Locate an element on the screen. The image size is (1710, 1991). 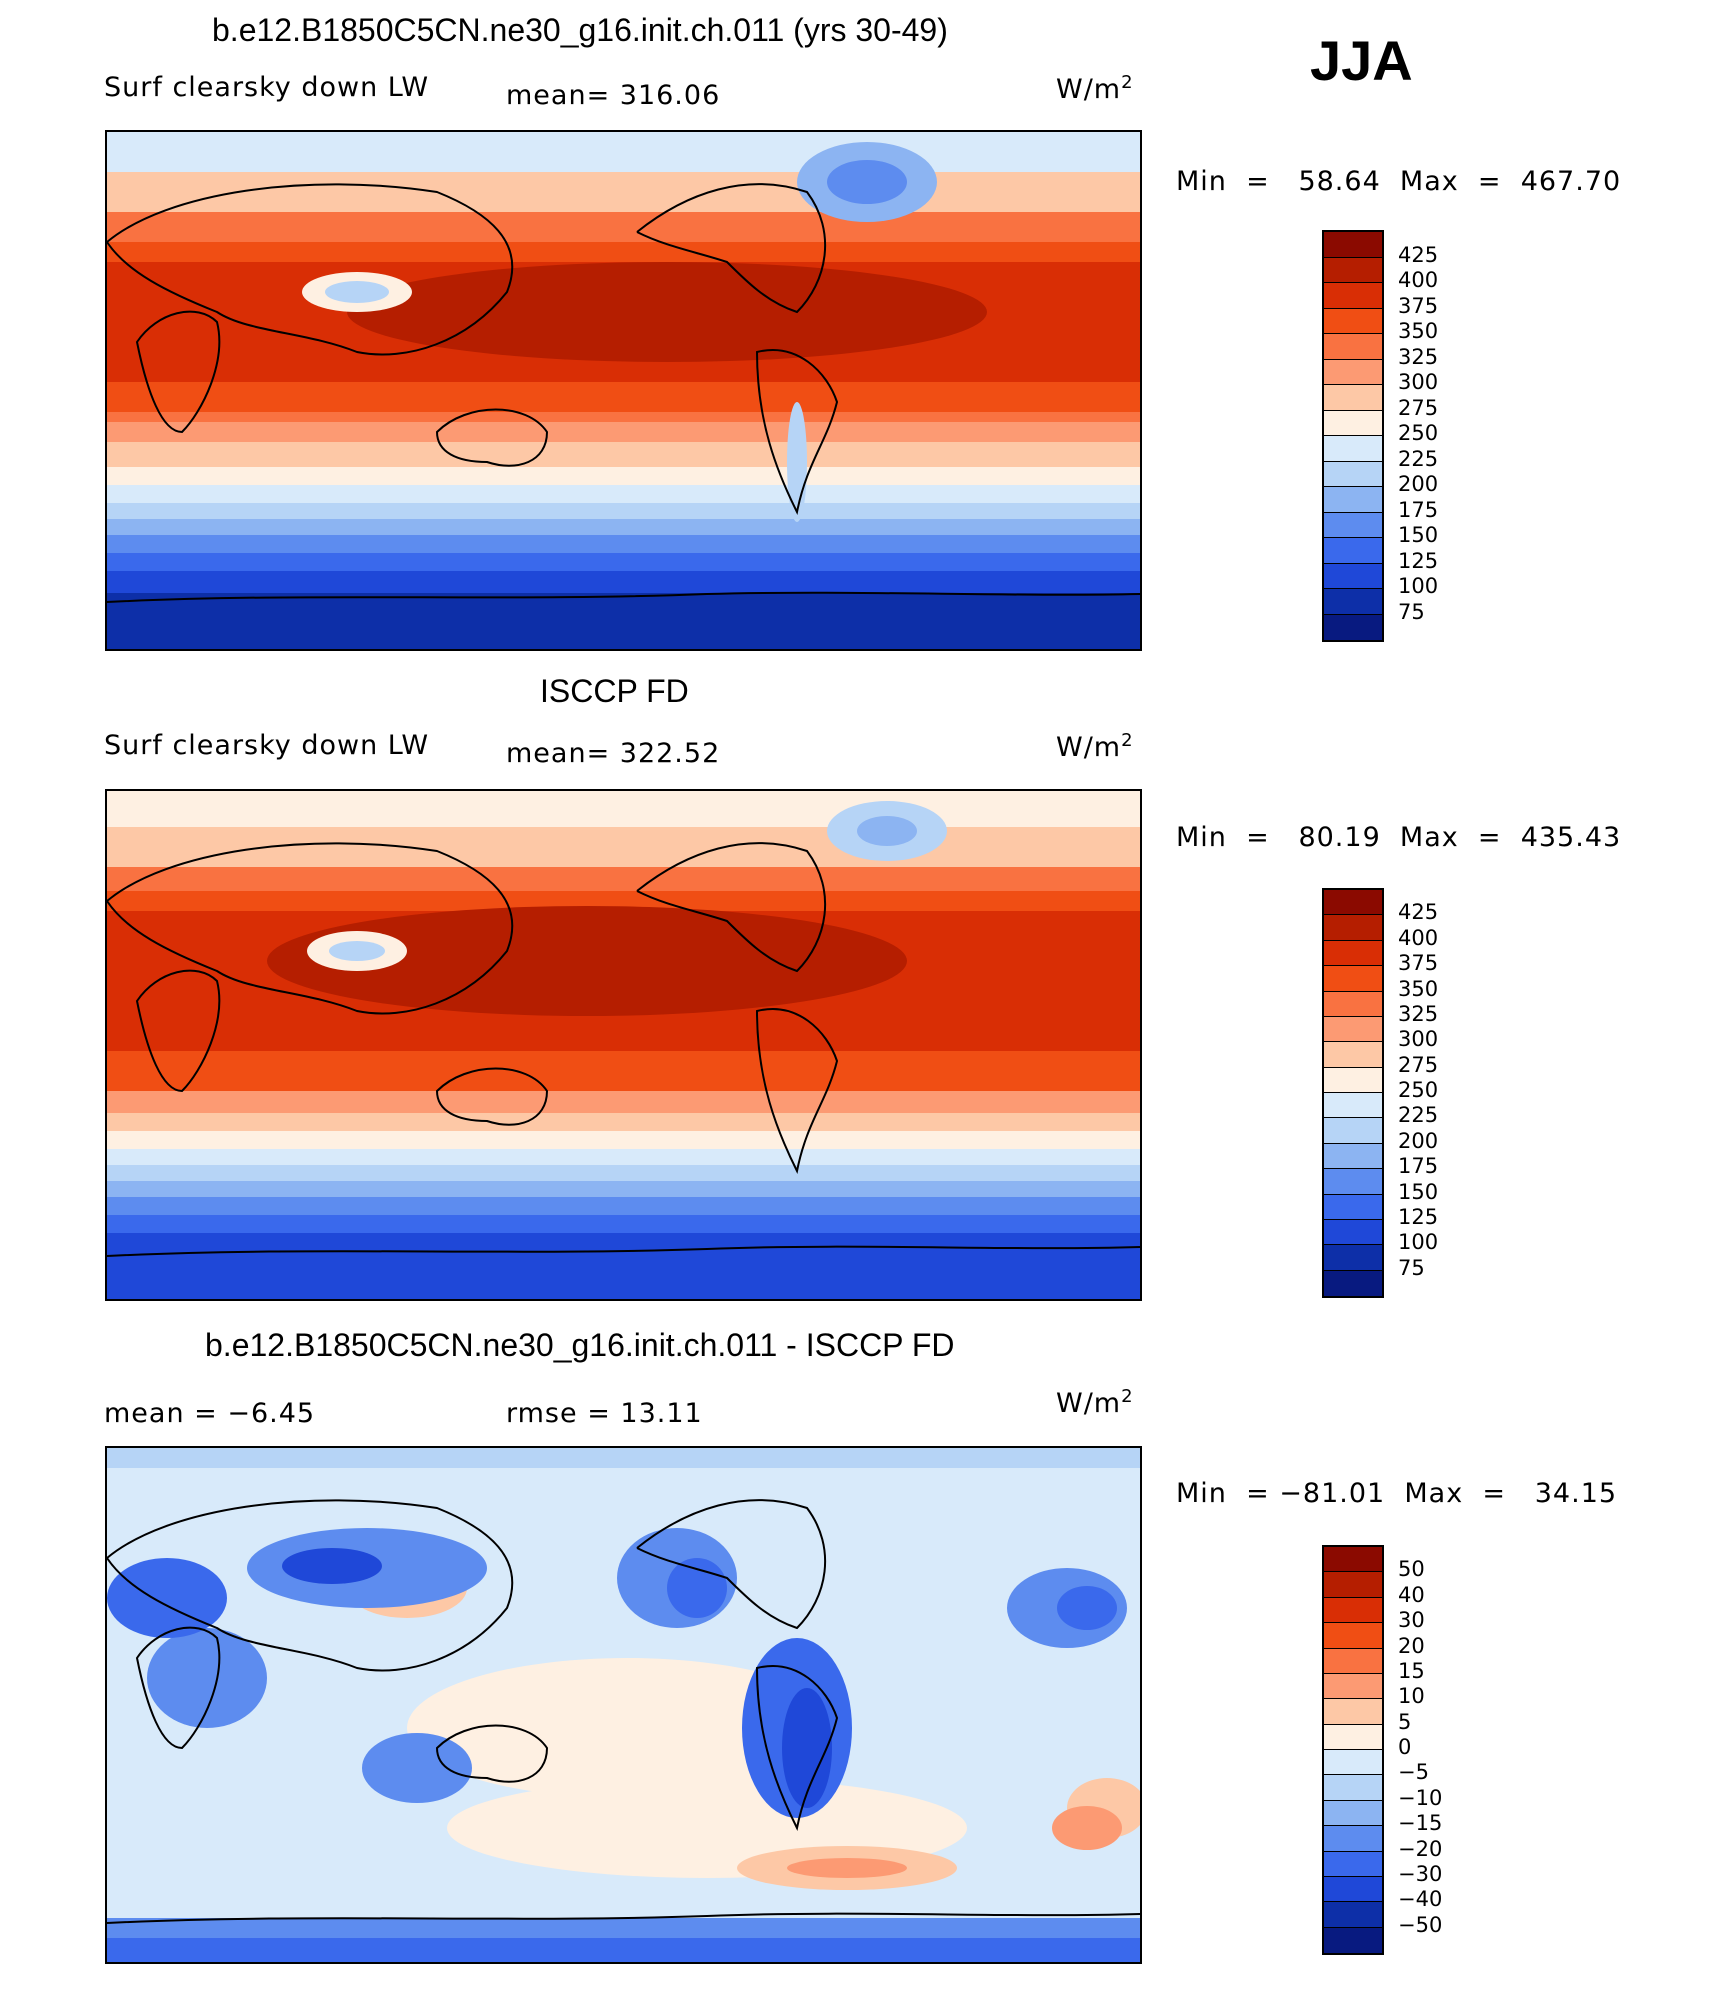
colorbar-tick-label: 40 is located at coordinates (1411, 1594).